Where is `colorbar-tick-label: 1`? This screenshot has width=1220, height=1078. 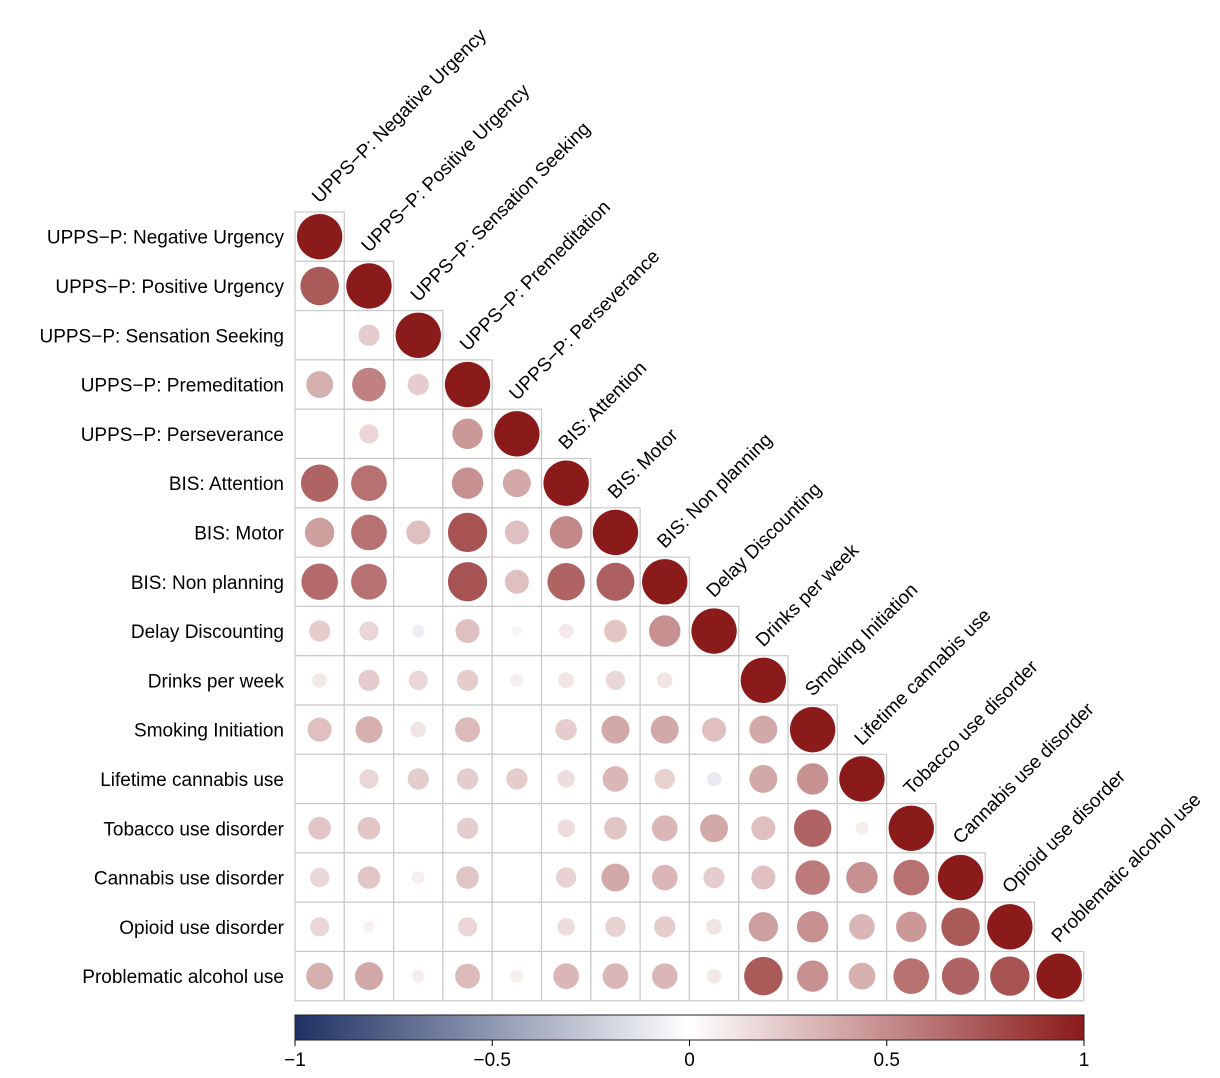 colorbar-tick-label: 1 is located at coordinates (1084, 1060).